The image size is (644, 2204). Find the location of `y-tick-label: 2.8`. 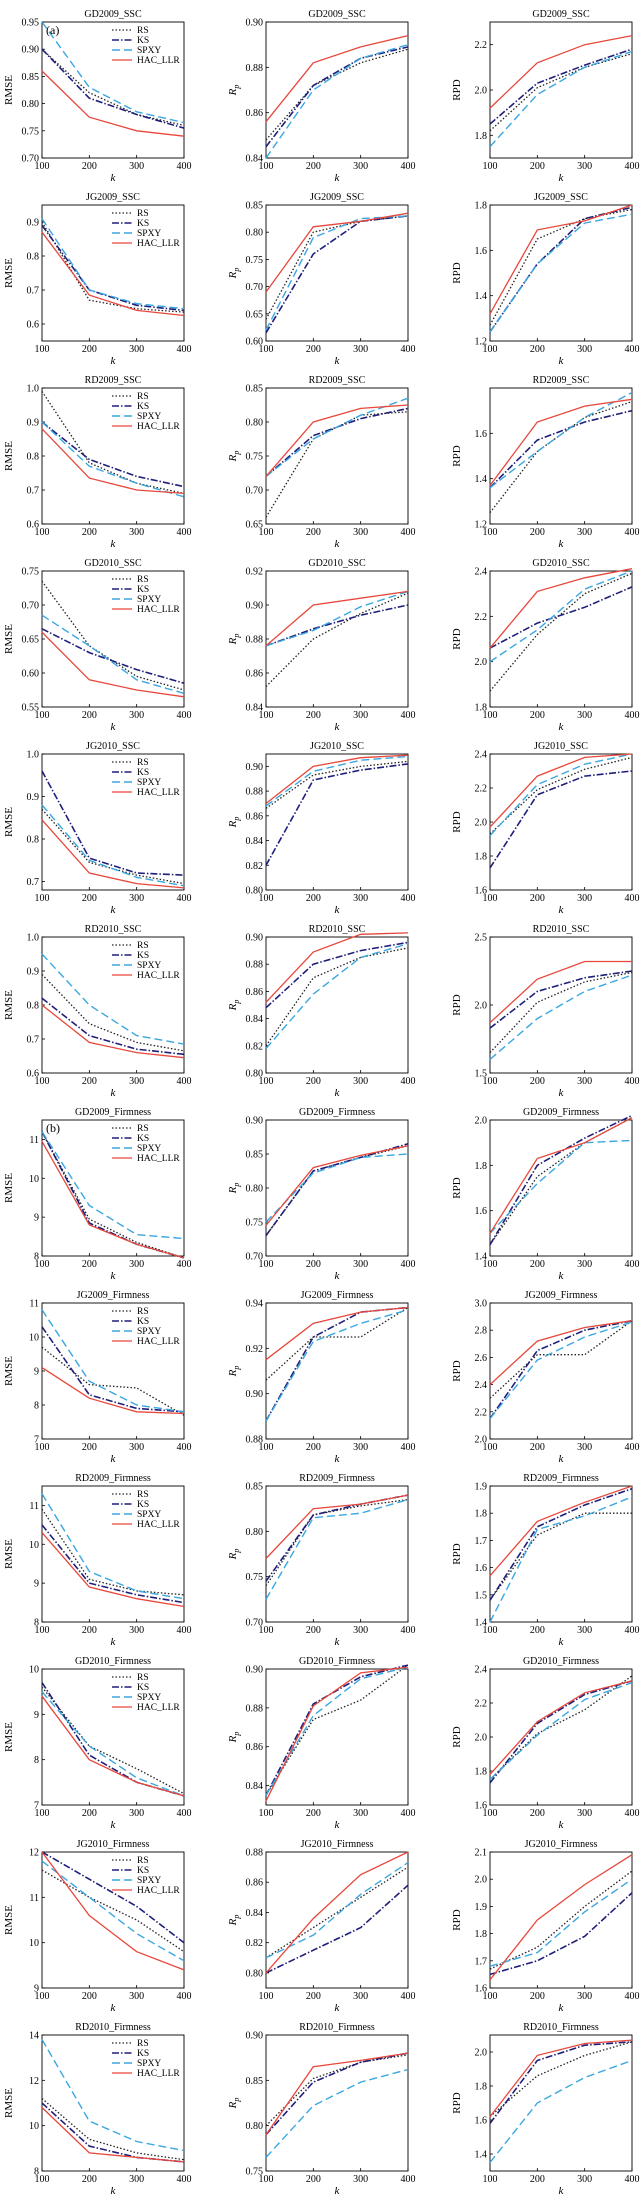

y-tick-label: 2.8 is located at coordinates (481, 1331).